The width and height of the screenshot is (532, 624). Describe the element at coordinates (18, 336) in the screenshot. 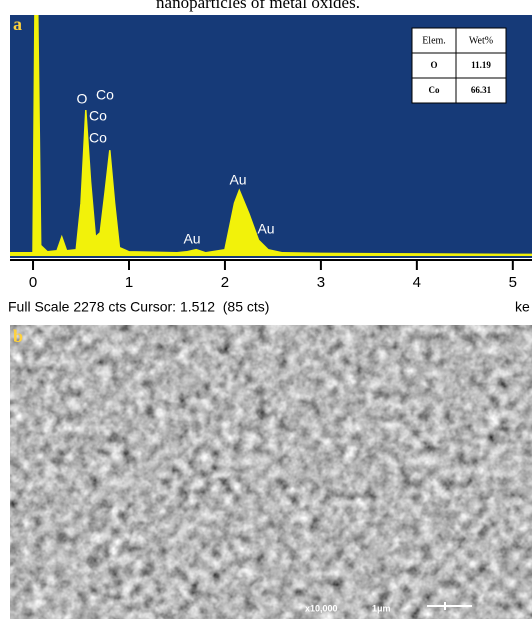

I see `panel-label: b` at that location.